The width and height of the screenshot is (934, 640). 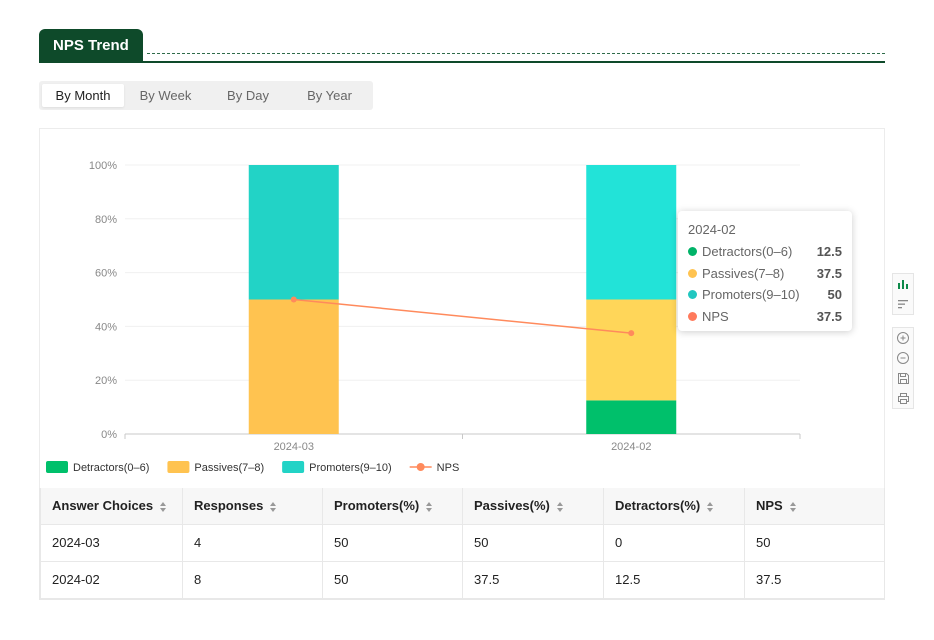 What do you see at coordinates (329, 95) in the screenshot?
I see `tab-by-year: By Year` at bounding box center [329, 95].